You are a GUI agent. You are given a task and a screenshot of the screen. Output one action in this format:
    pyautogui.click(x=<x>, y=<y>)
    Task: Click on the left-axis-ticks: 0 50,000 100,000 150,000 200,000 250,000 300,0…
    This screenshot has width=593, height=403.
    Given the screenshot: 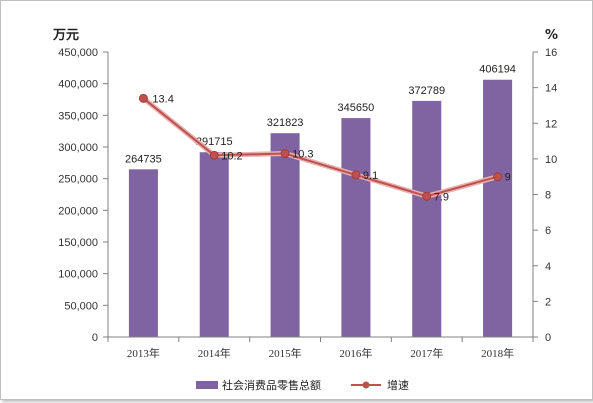 What is the action you would take?
    pyautogui.click(x=83, y=195)
    